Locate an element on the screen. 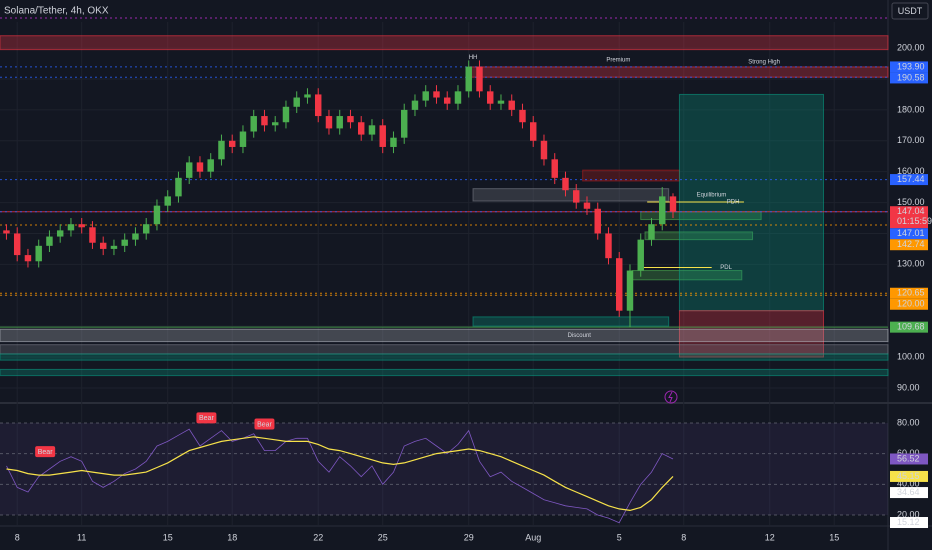 The width and height of the screenshot is (932, 550). price-badge-label: 147.01 is located at coordinates (911, 233).